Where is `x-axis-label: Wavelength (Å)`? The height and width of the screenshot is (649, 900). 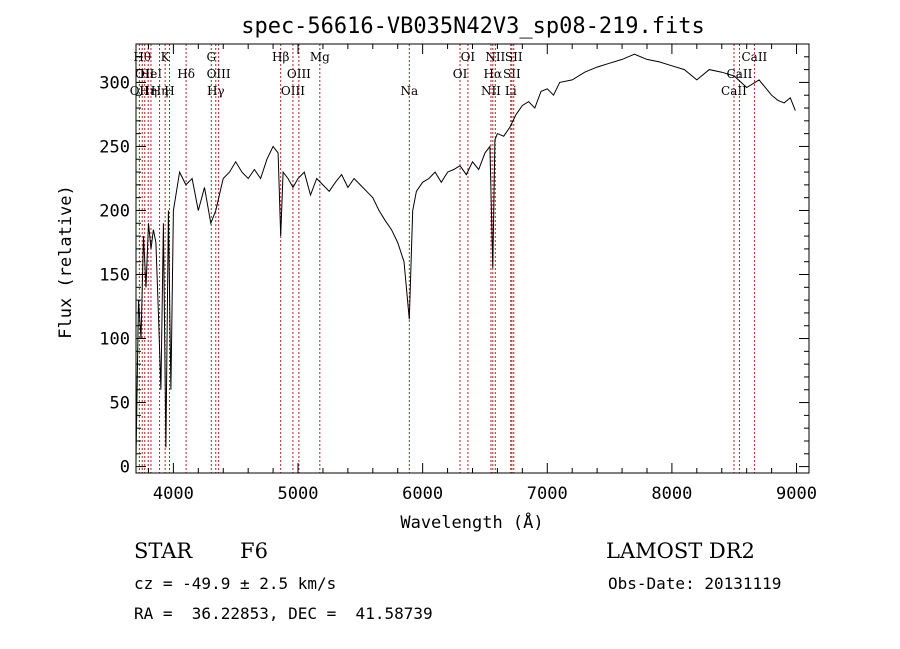 x-axis-label: Wavelength (Å) is located at coordinates (471, 522).